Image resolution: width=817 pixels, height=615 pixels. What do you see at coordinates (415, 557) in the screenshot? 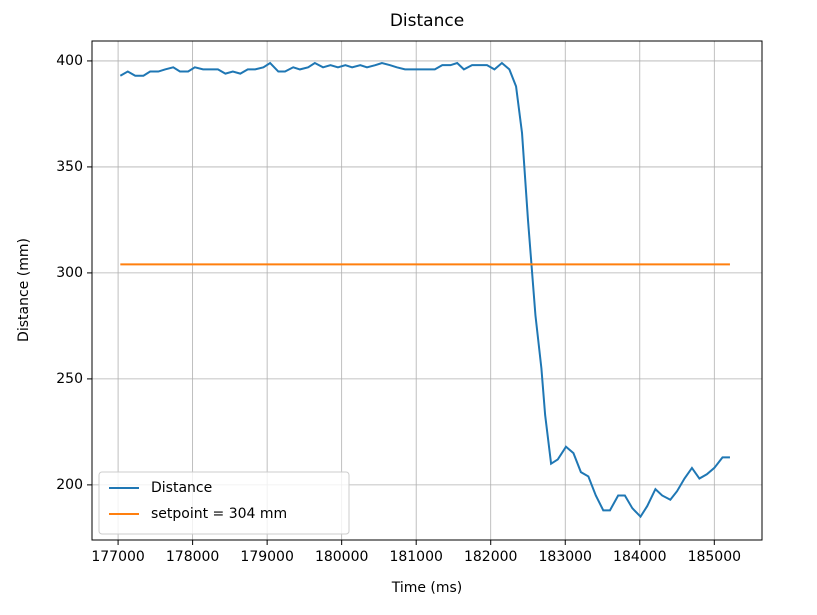
I see `x-tick-label: 181000` at bounding box center [415, 557].